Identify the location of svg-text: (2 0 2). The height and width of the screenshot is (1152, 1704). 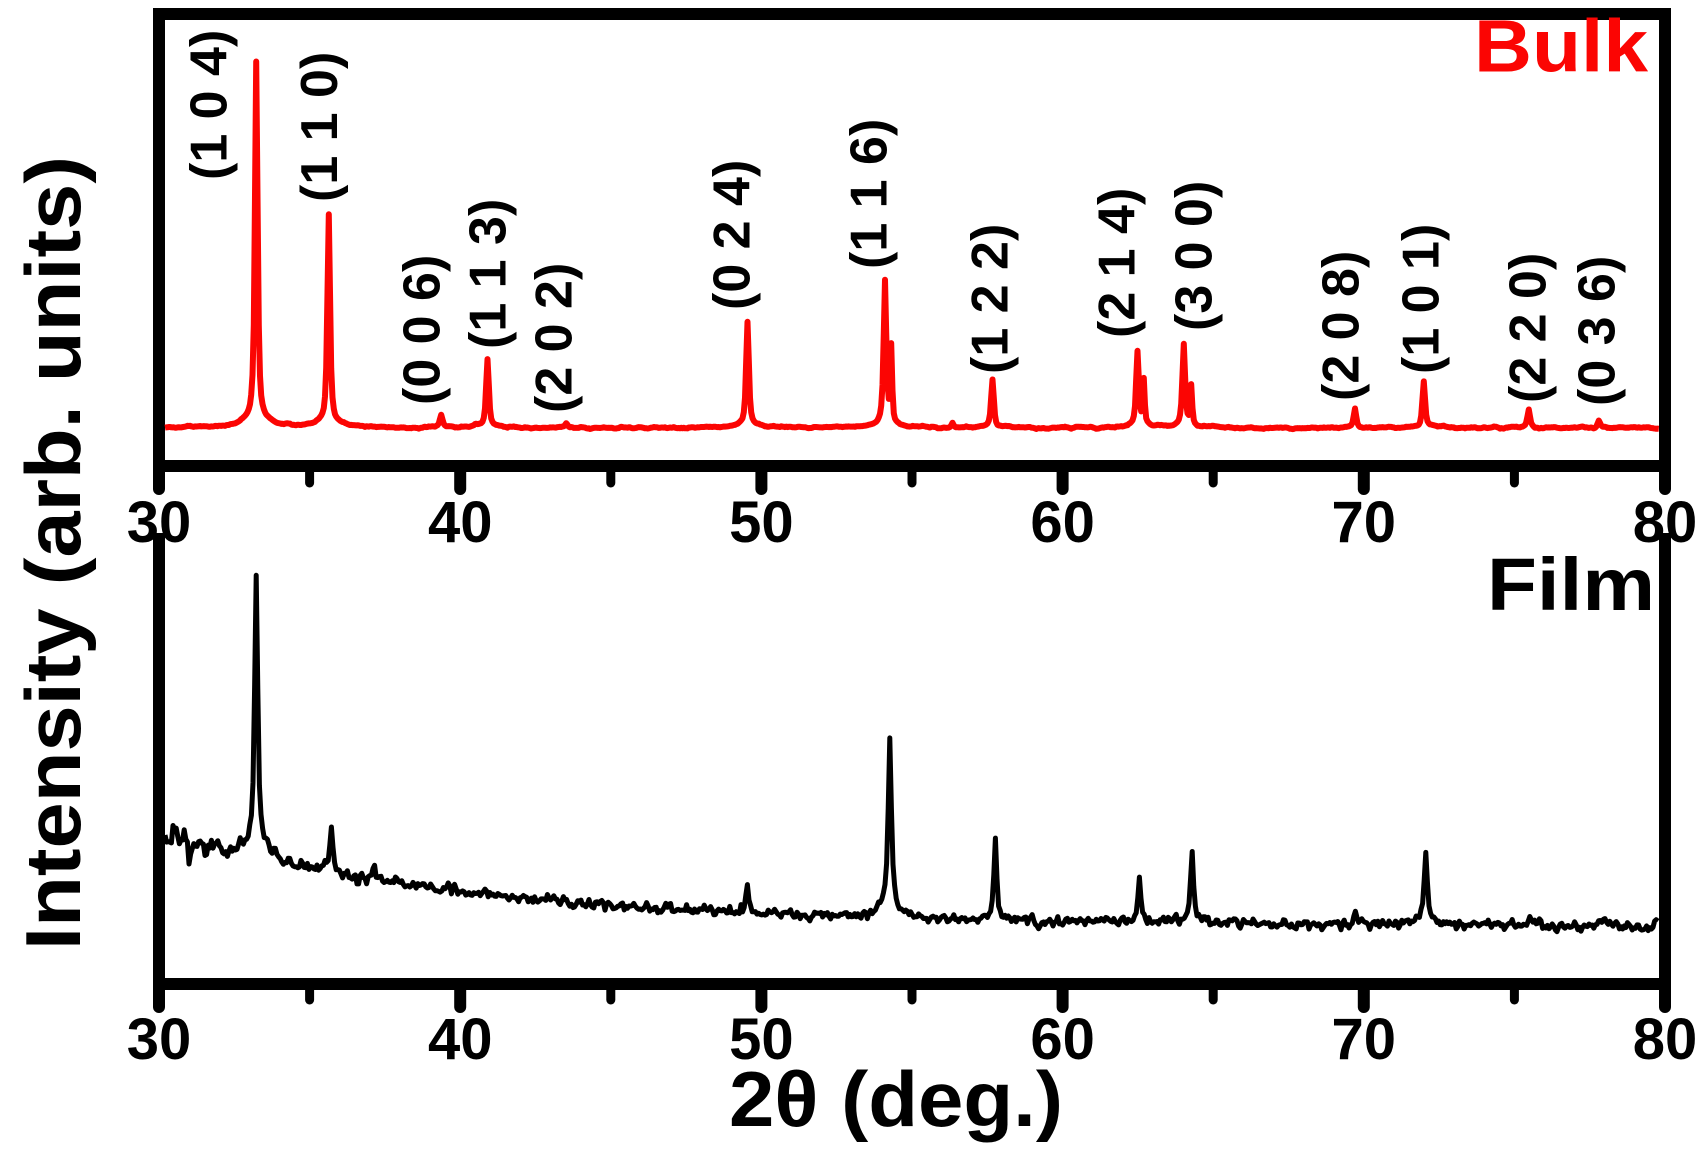
(555, 338).